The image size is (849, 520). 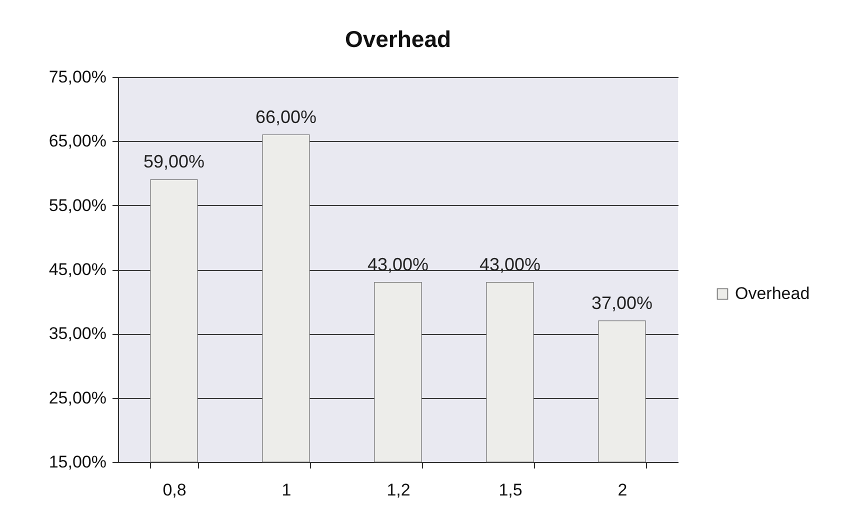 I want to click on chart-title: Overhead, so click(x=398, y=39).